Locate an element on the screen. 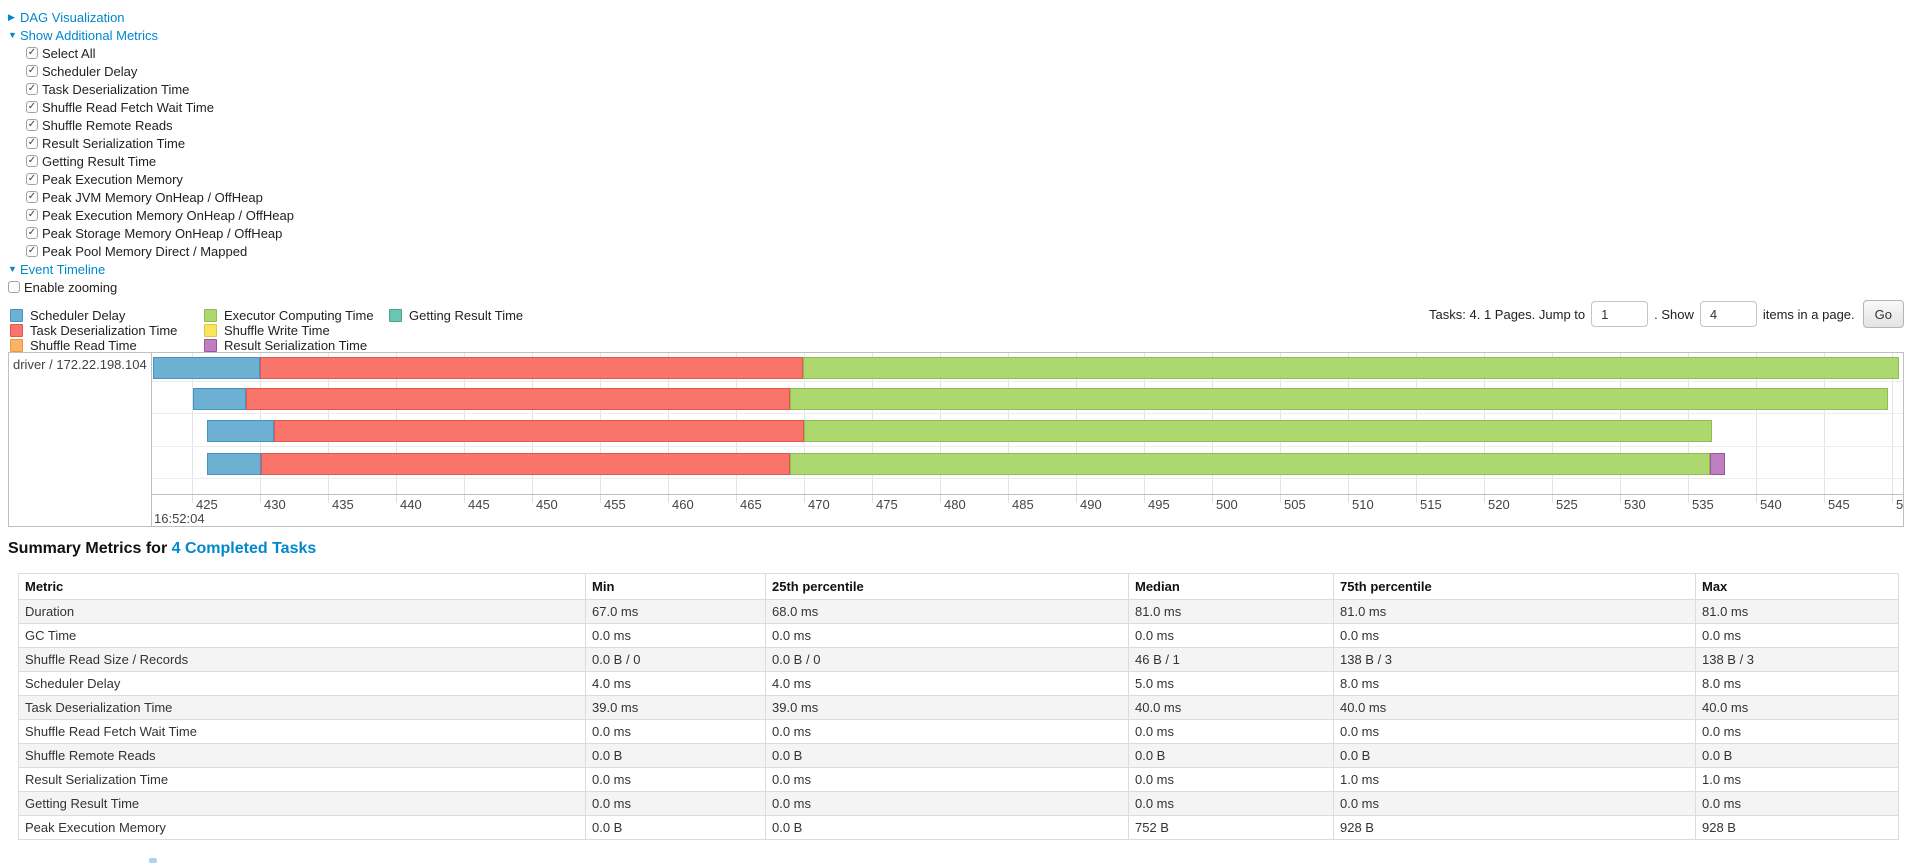 The width and height of the screenshot is (1907, 865). legend-item: Shuffle Write Time is located at coordinates (289, 330).